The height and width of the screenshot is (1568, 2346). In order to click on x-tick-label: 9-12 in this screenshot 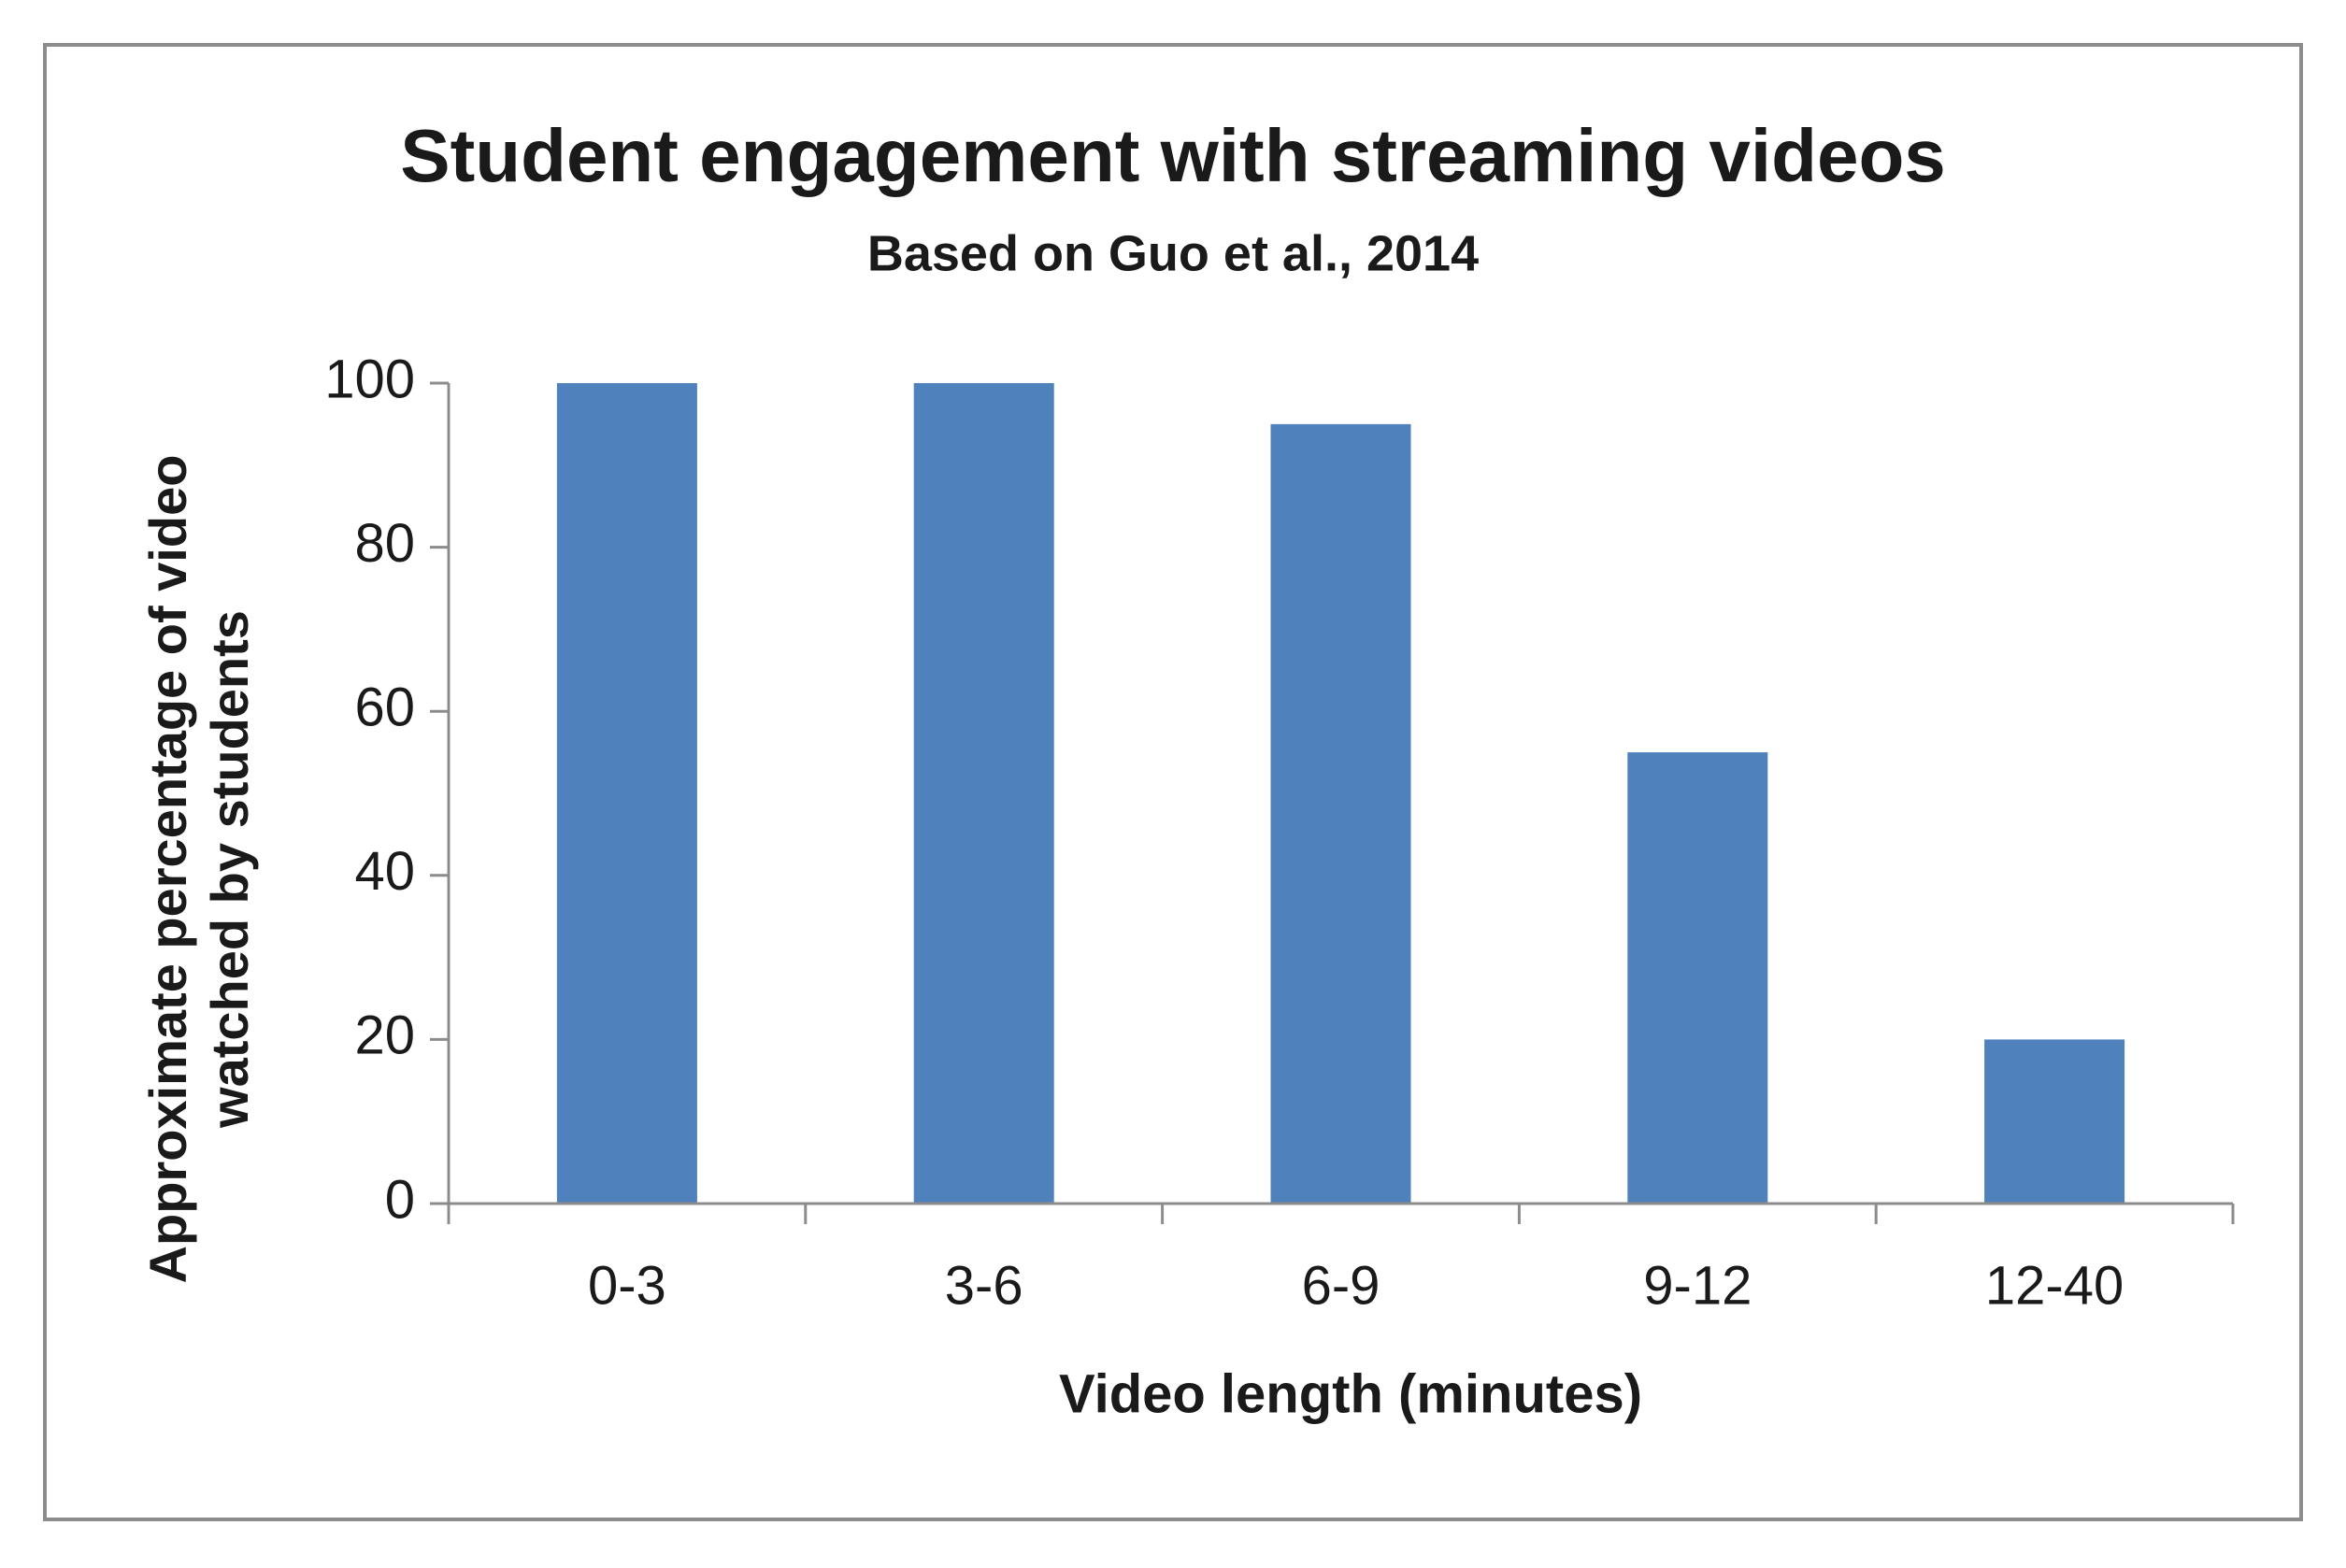, I will do `click(1697, 1286)`.